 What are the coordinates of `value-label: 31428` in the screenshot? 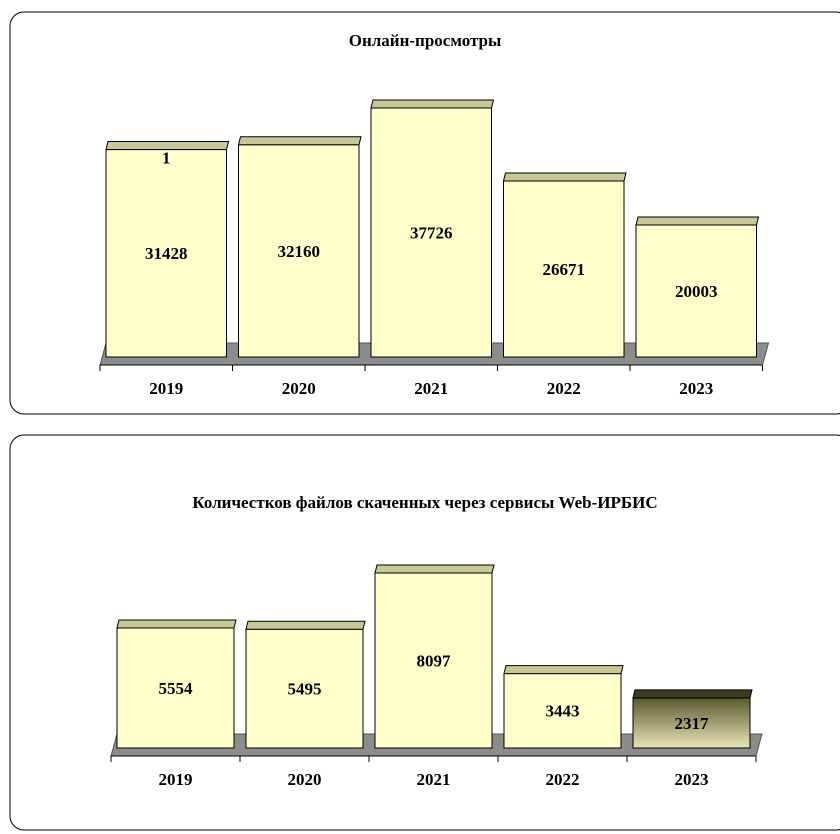 It's located at (166, 253).